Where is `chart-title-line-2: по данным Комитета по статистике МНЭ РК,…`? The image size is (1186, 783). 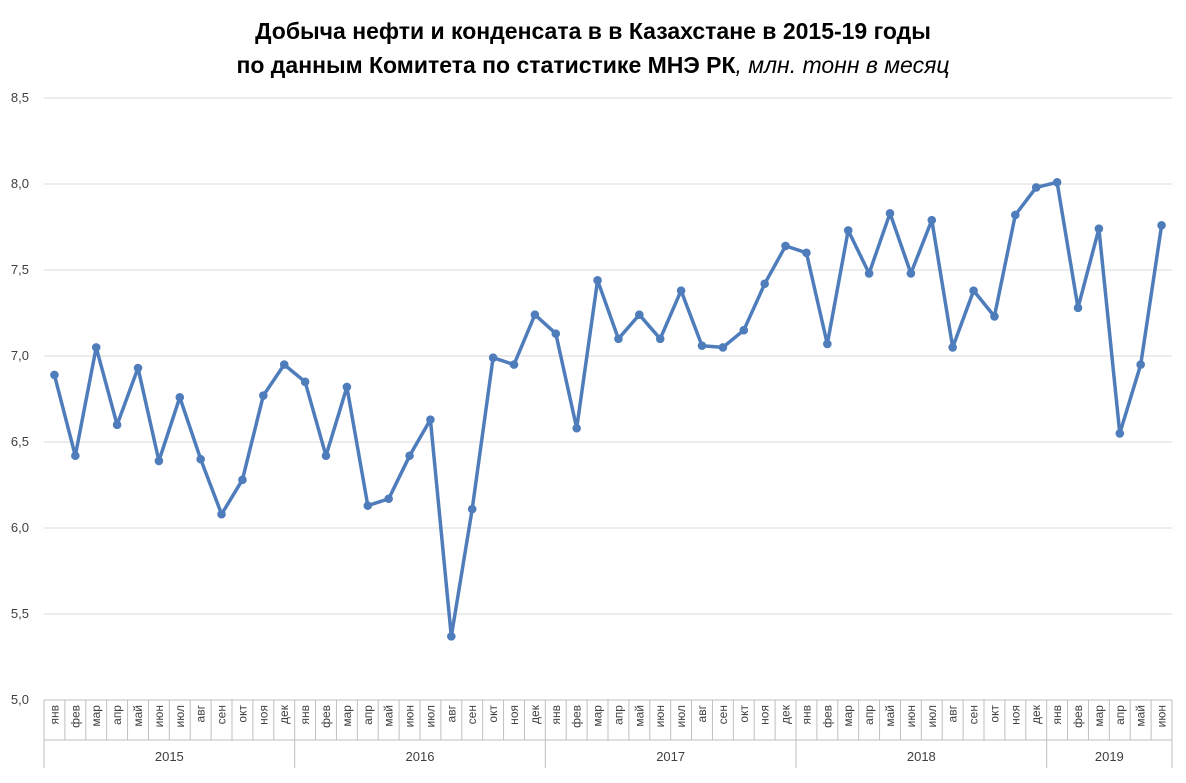
chart-title-line-2: по данным Комитета по статистике МНЭ РК,… is located at coordinates (593, 65).